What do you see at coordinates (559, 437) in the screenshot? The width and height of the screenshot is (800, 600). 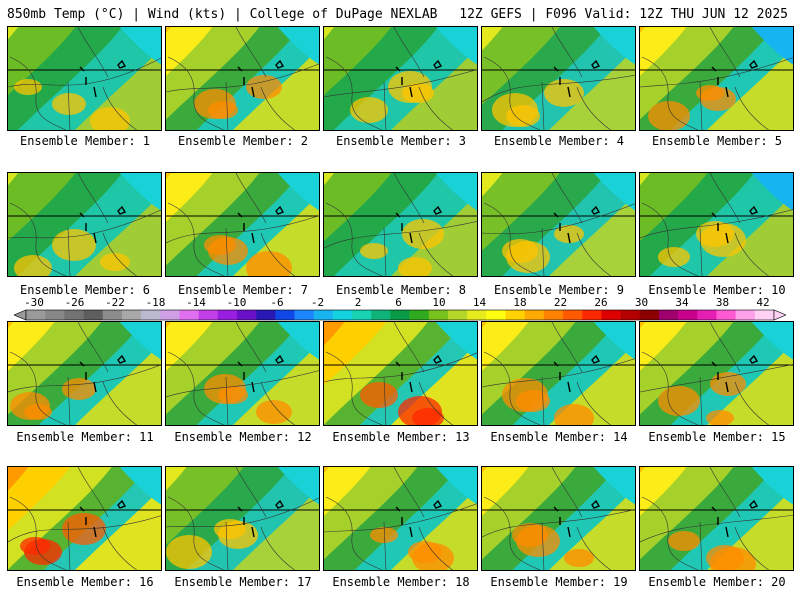 I see `ensemble-member-label: Ensemble Member: 14` at bounding box center [559, 437].